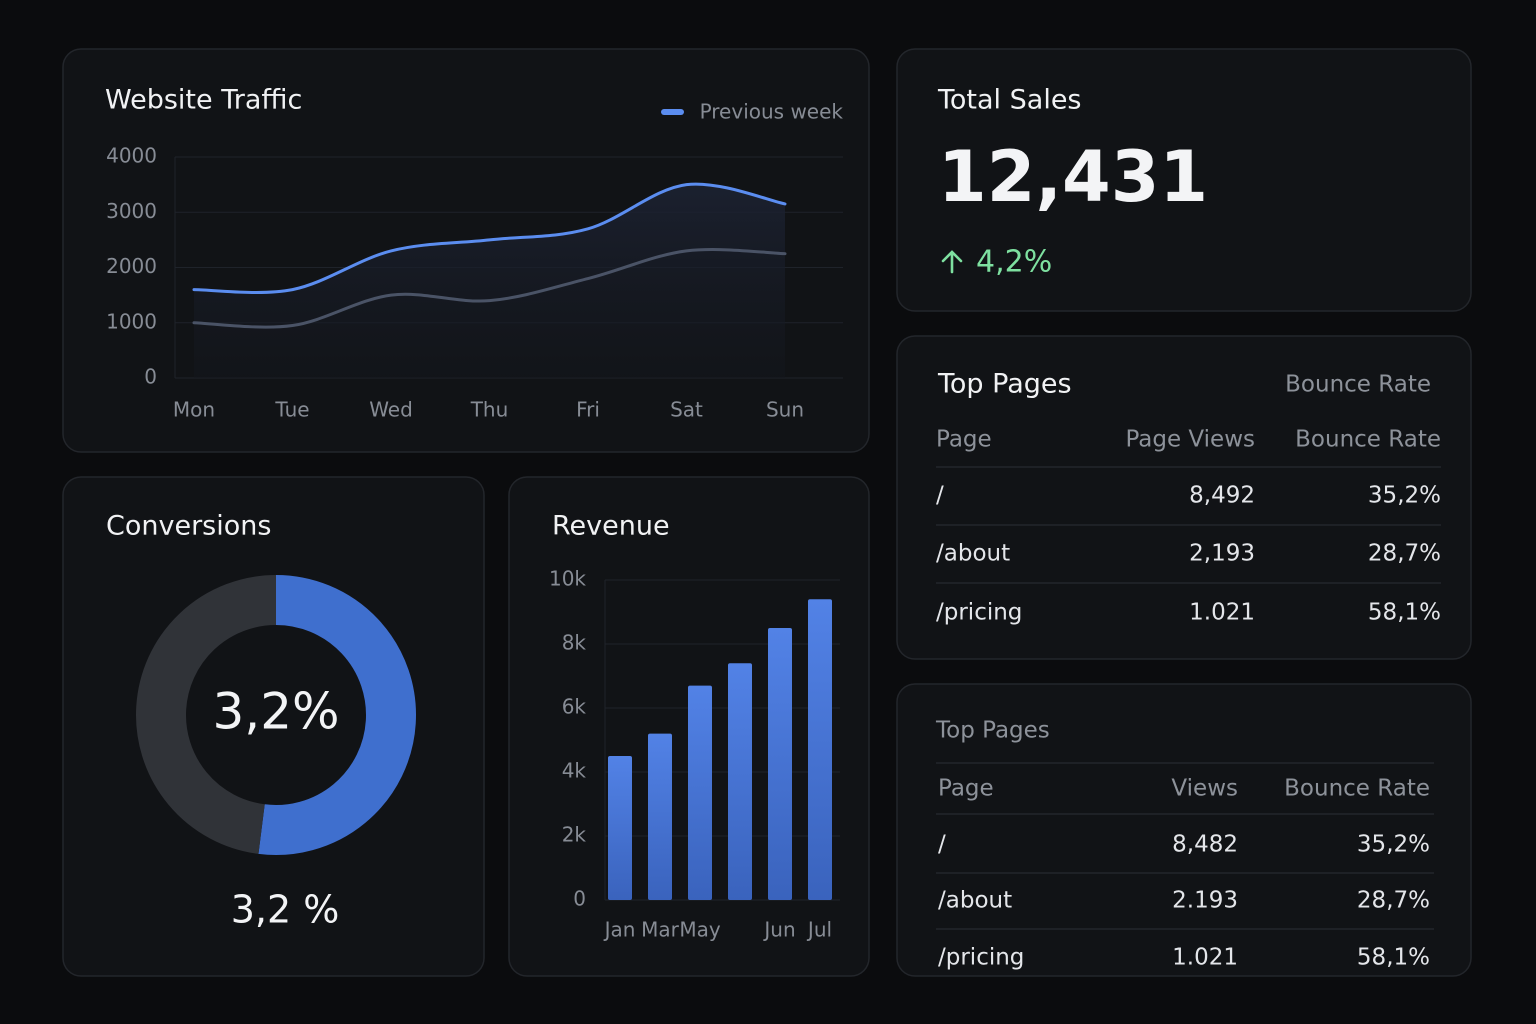 This screenshot has height=1024, width=1536. I want to click on x-tick-label: Jan, so click(619, 930).